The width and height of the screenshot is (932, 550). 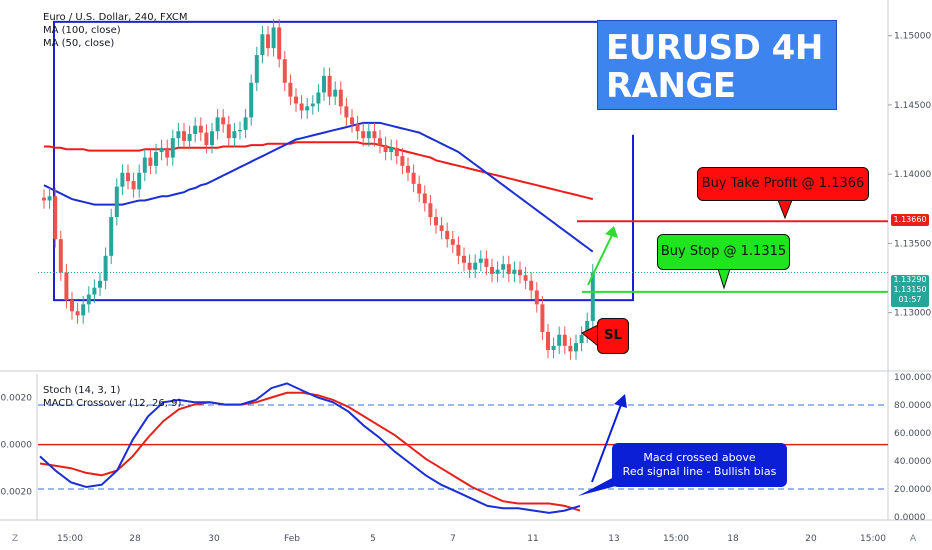 What do you see at coordinates (82, 390) in the screenshot?
I see `legend-stoch: Stoch (14, 3, 1)` at bounding box center [82, 390].